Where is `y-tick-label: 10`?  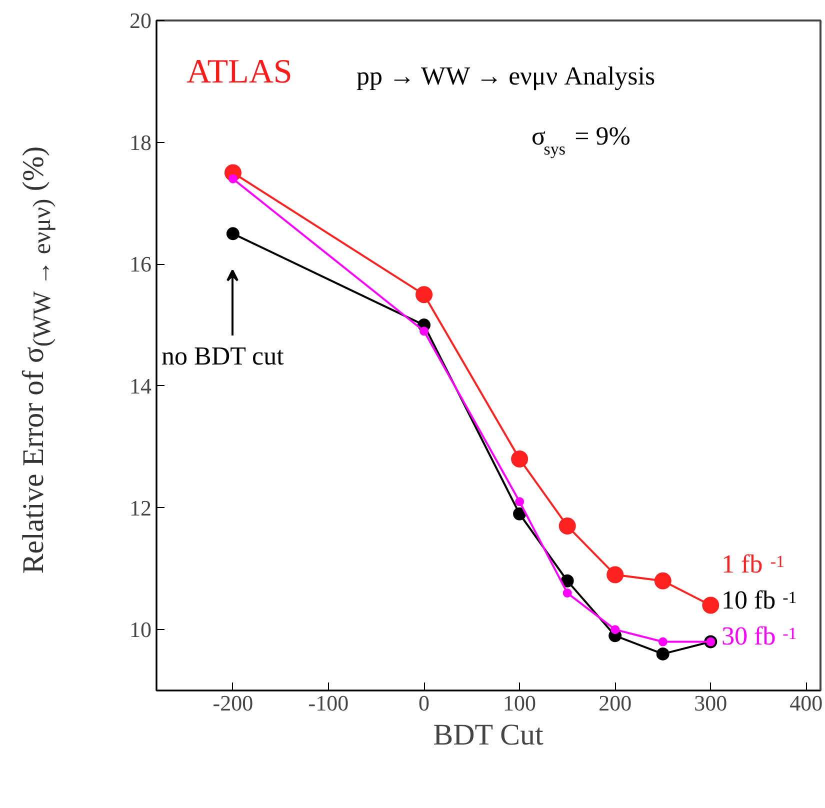
y-tick-label: 10 is located at coordinates (141, 629).